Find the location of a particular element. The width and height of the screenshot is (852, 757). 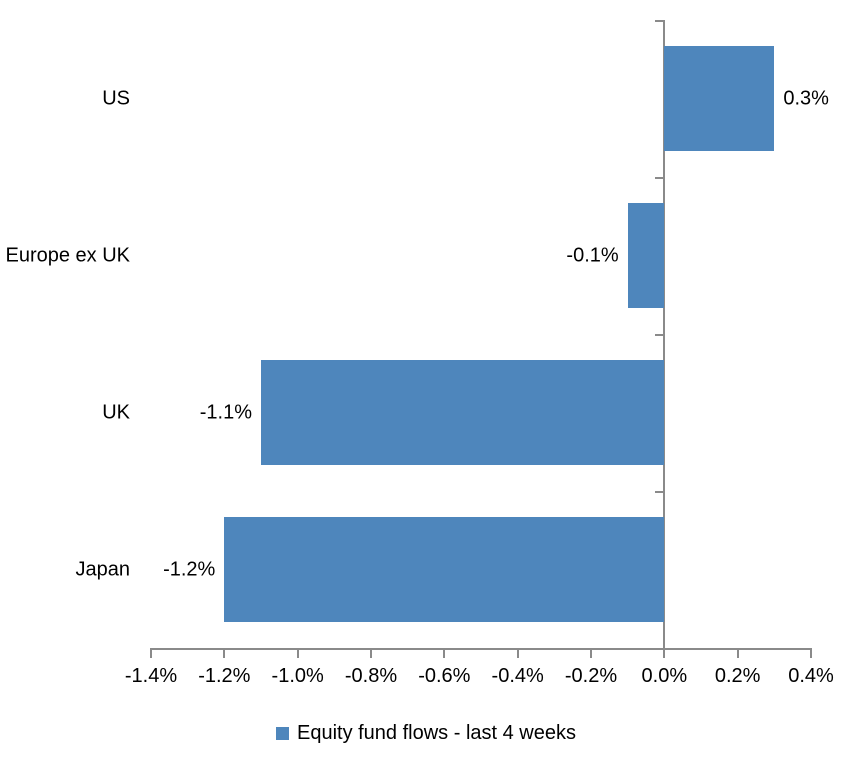

bar-value-label-europe-ex-uk: -0.1% is located at coordinates (592, 255).